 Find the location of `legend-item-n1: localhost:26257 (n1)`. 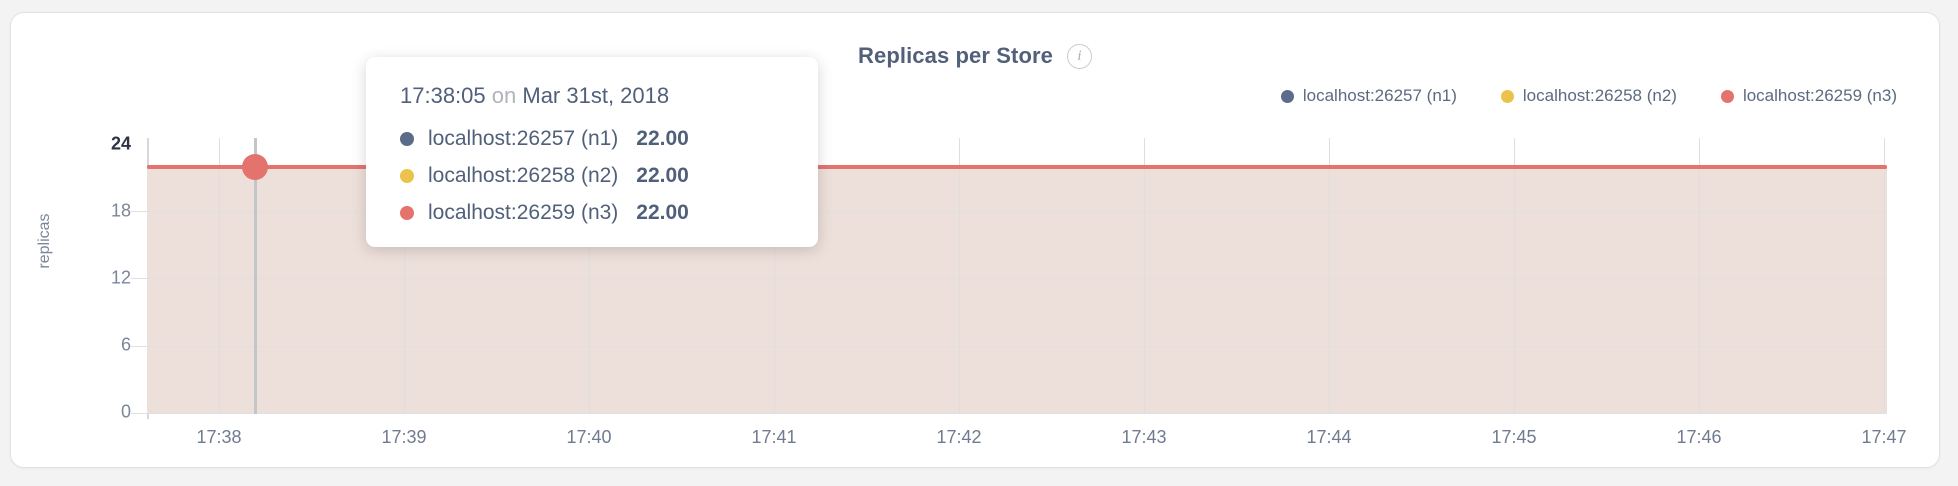

legend-item-n1: localhost:26257 (n1) is located at coordinates (1368, 96).